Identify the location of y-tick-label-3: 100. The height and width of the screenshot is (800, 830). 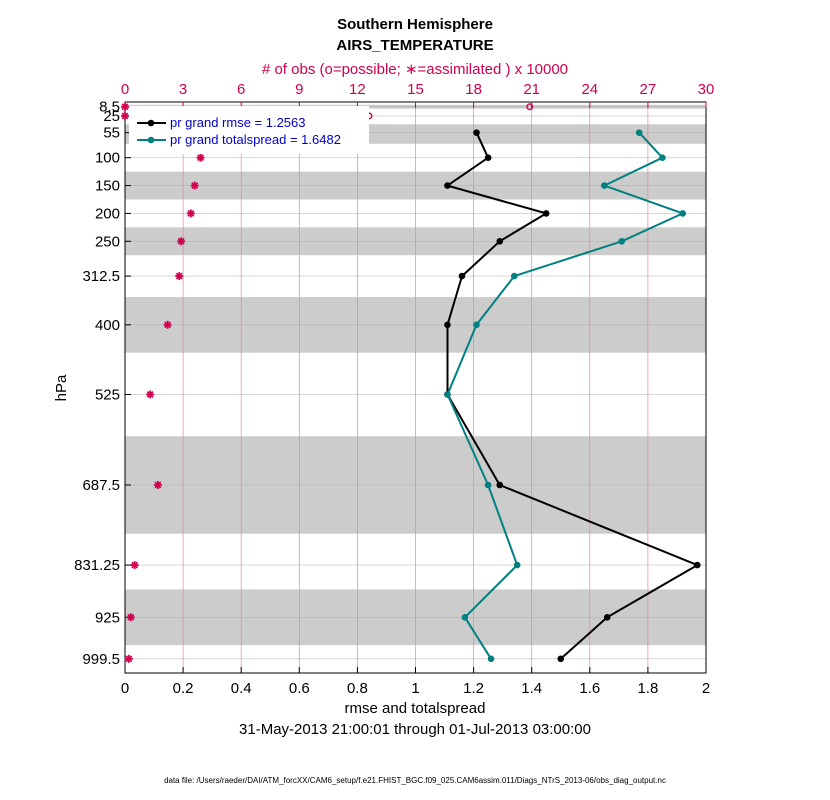
(107, 158).